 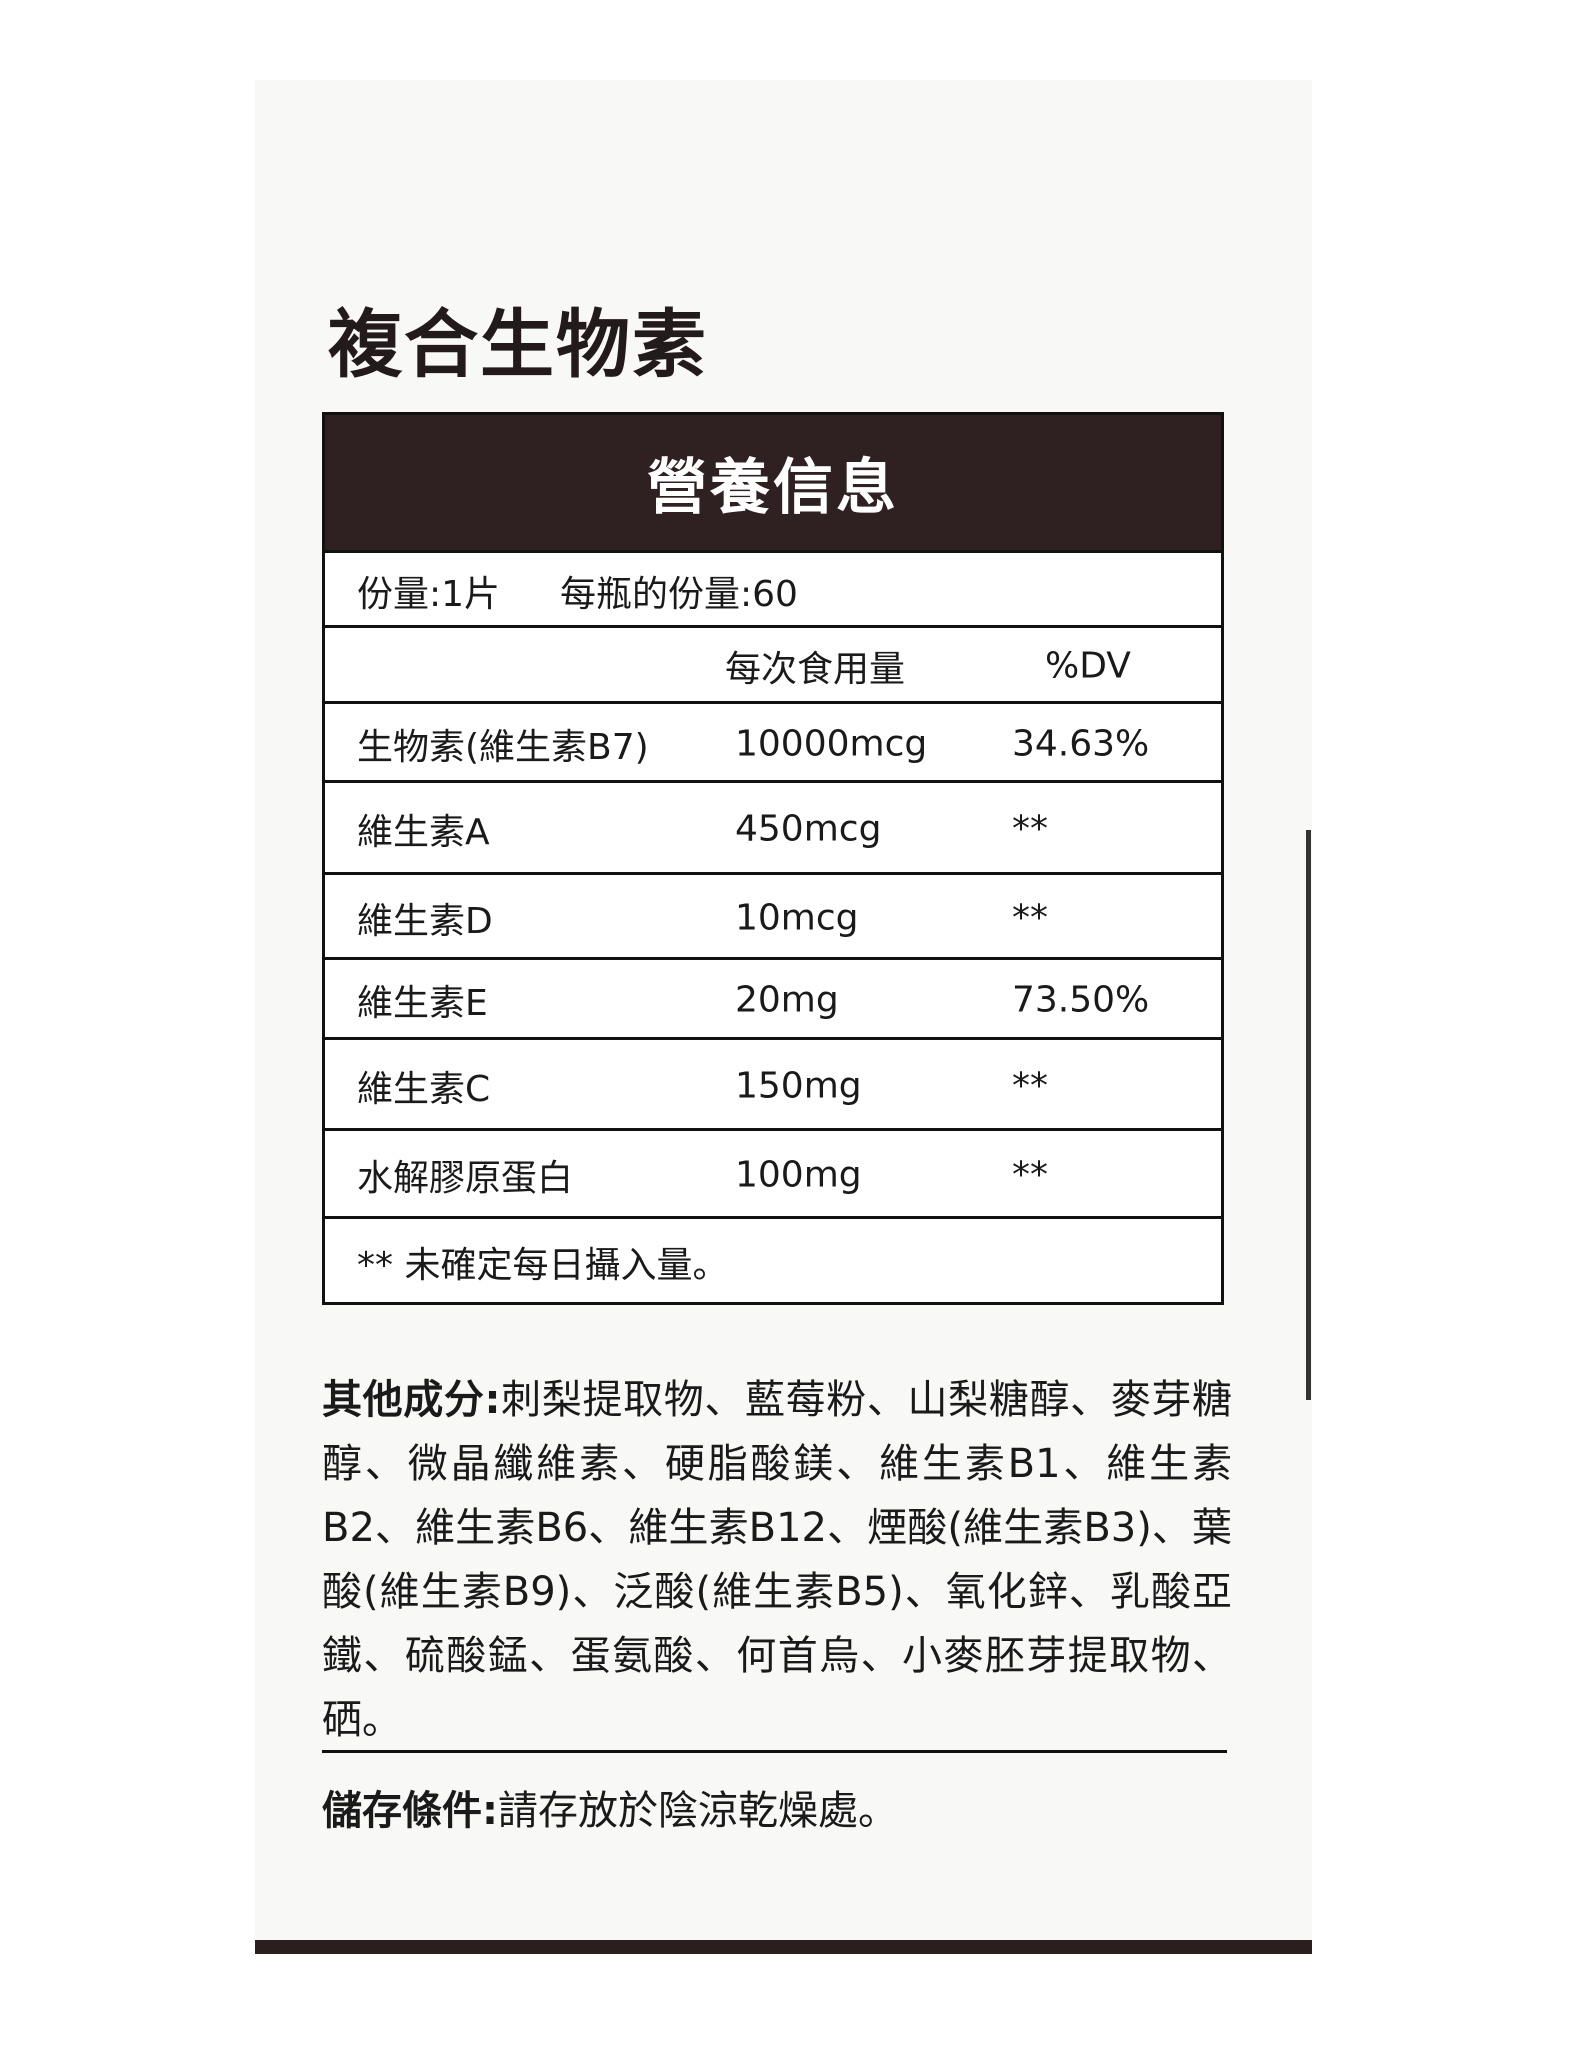 I want to click on nutrient-amount: 10mcg, so click(x=797, y=917).